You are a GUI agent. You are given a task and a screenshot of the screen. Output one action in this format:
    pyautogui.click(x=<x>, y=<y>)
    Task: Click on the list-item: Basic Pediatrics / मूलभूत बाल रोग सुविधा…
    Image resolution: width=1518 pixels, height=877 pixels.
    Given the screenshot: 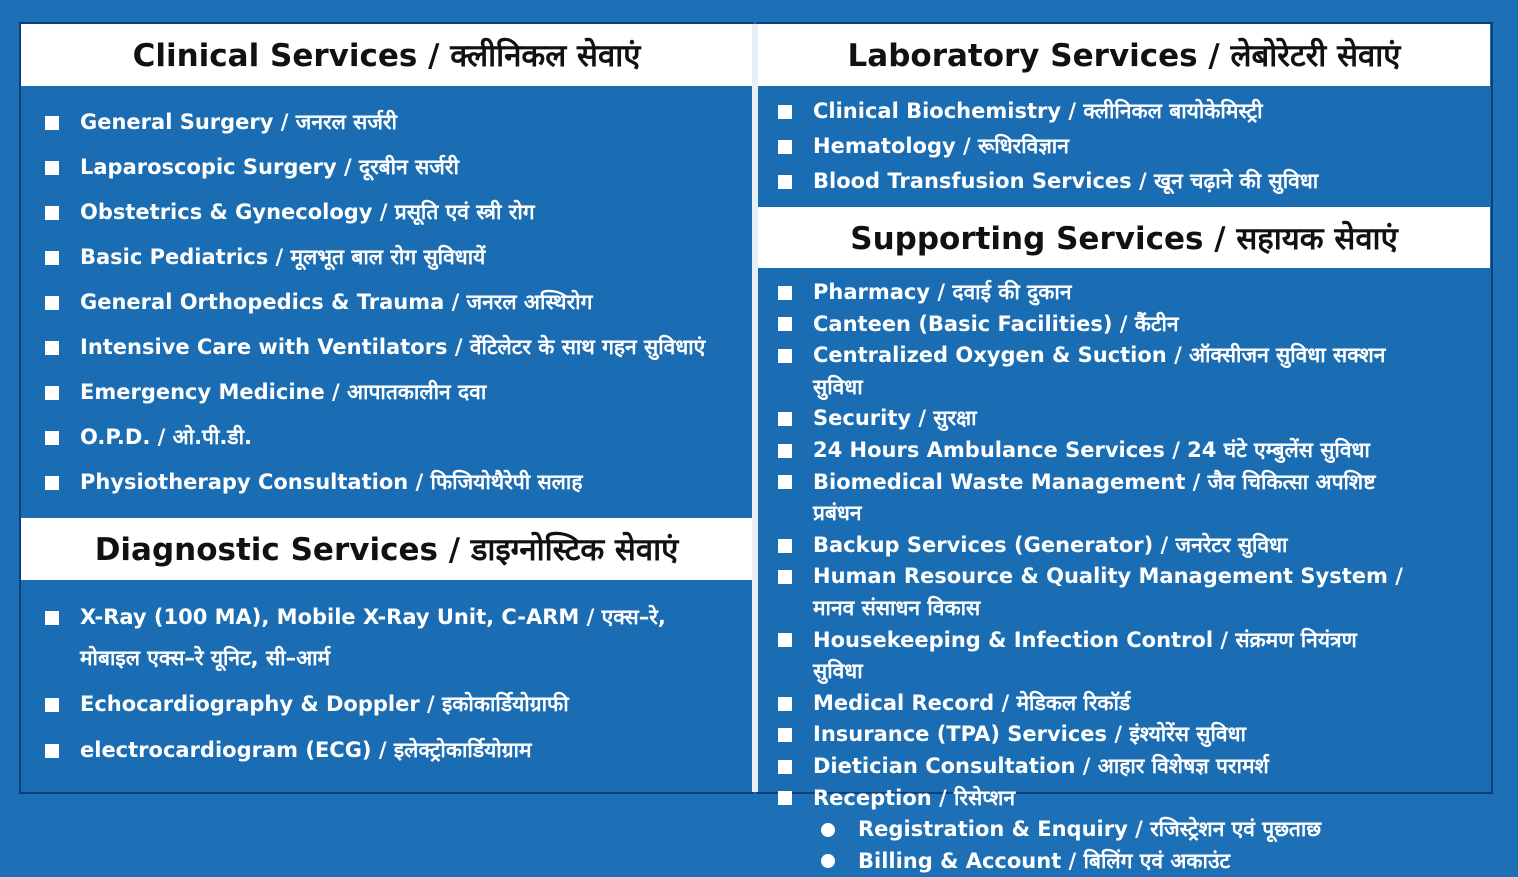 What is the action you would take?
    pyautogui.click(x=395, y=257)
    